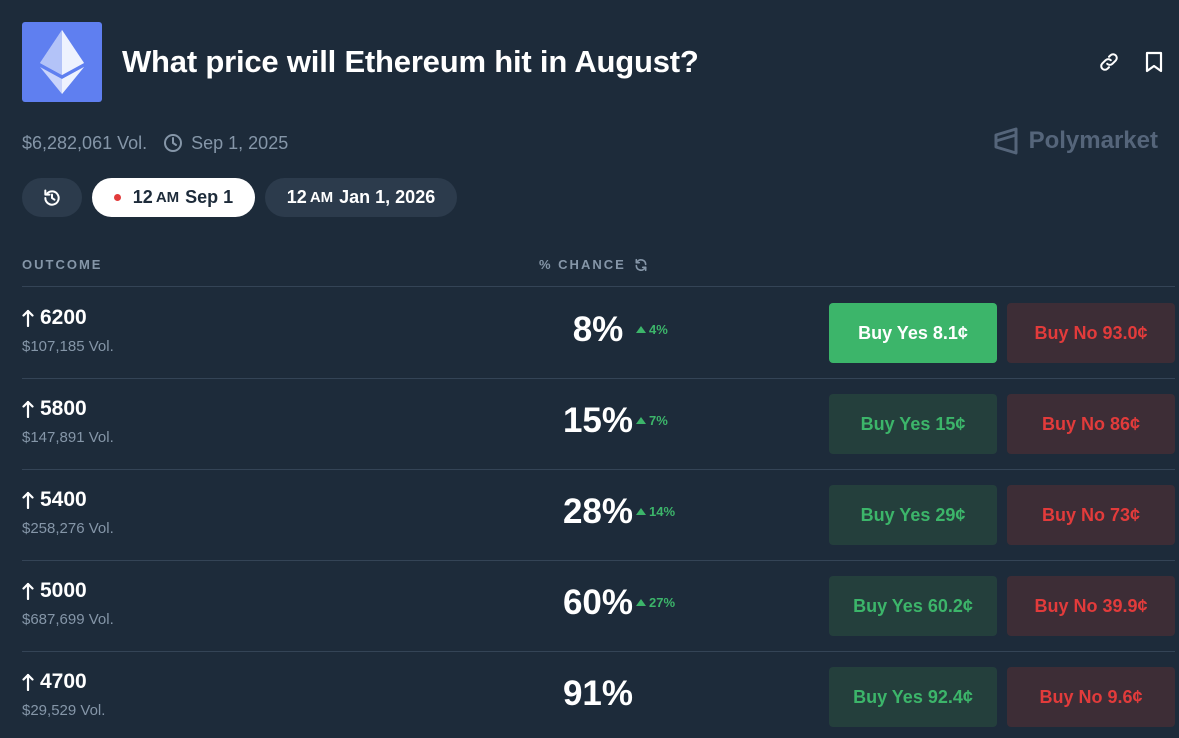 This screenshot has width=1179, height=738. What do you see at coordinates (598, 602) in the screenshot?
I see `chance-value: 60%` at bounding box center [598, 602].